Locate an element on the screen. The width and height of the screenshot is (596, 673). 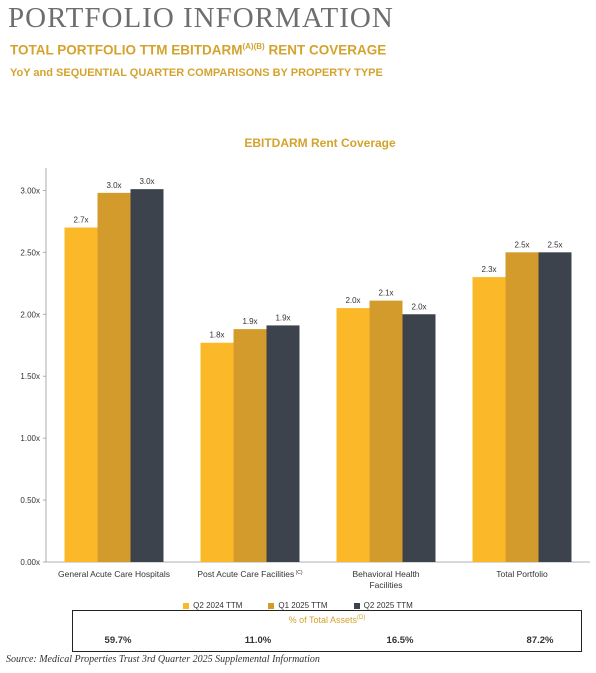
category-label-2: Facilities is located at coordinates (385, 585).